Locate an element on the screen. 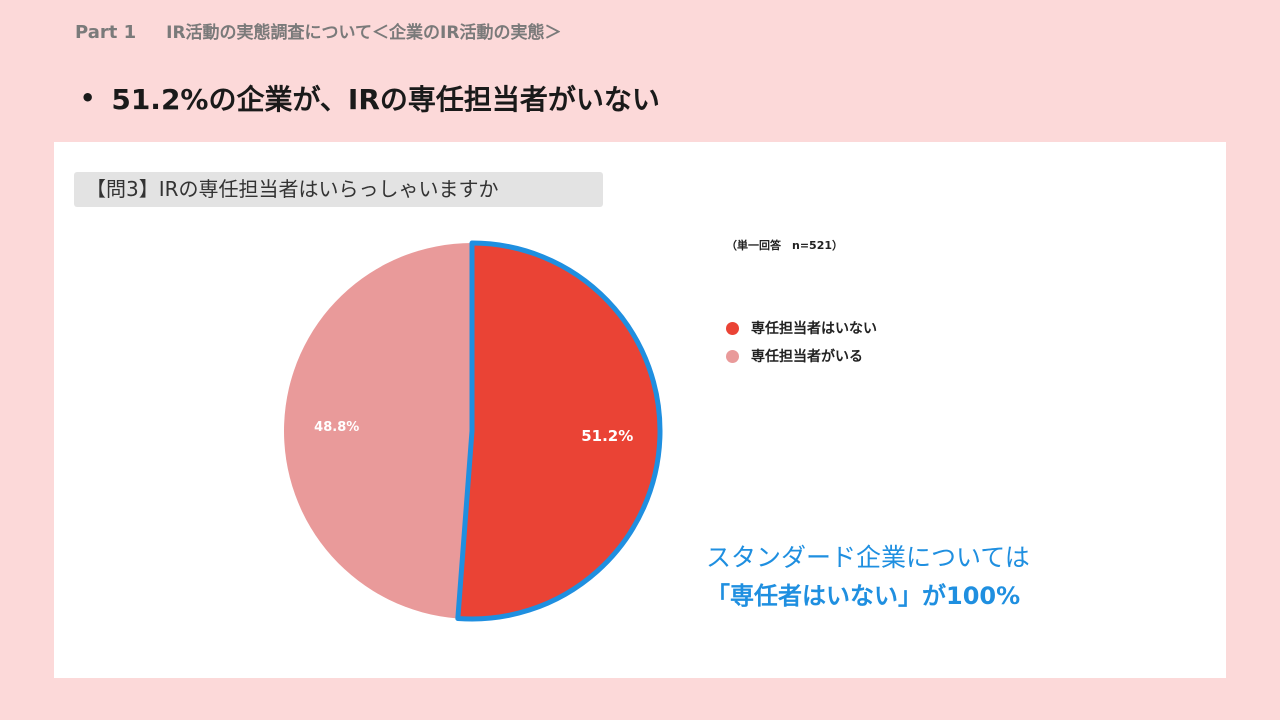 The width and height of the screenshot is (1280, 720). headline: • 51.2%の企業が、IRの専任担当者がいない is located at coordinates (370, 98).